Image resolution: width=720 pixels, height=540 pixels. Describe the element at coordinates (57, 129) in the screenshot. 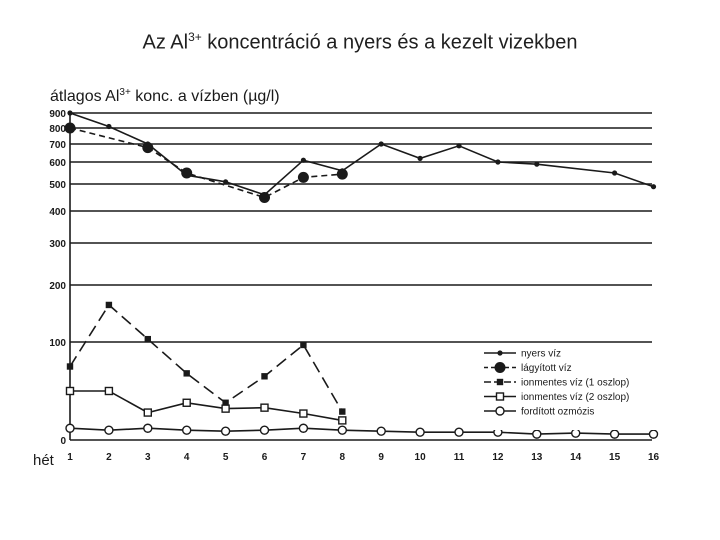

I see `y-tick-label: 800` at that location.